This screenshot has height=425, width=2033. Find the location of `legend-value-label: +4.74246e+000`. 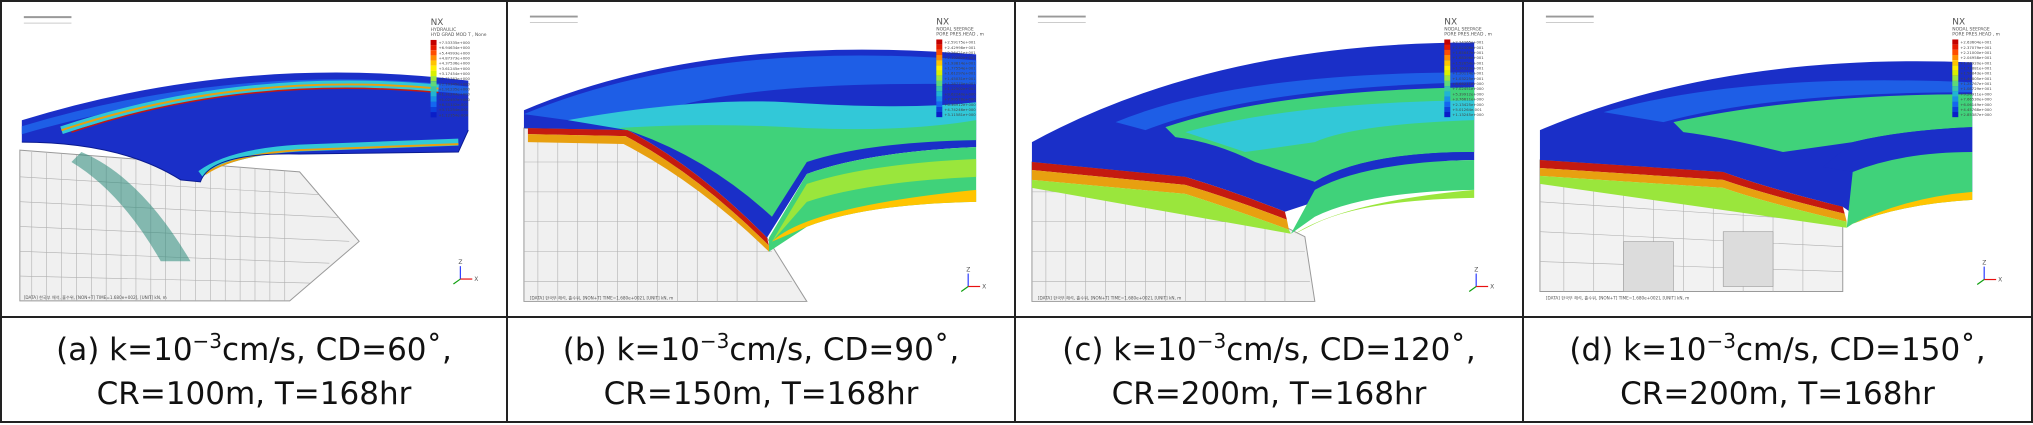

legend-value-label: +4.74246e+000 is located at coordinates (960, 109).